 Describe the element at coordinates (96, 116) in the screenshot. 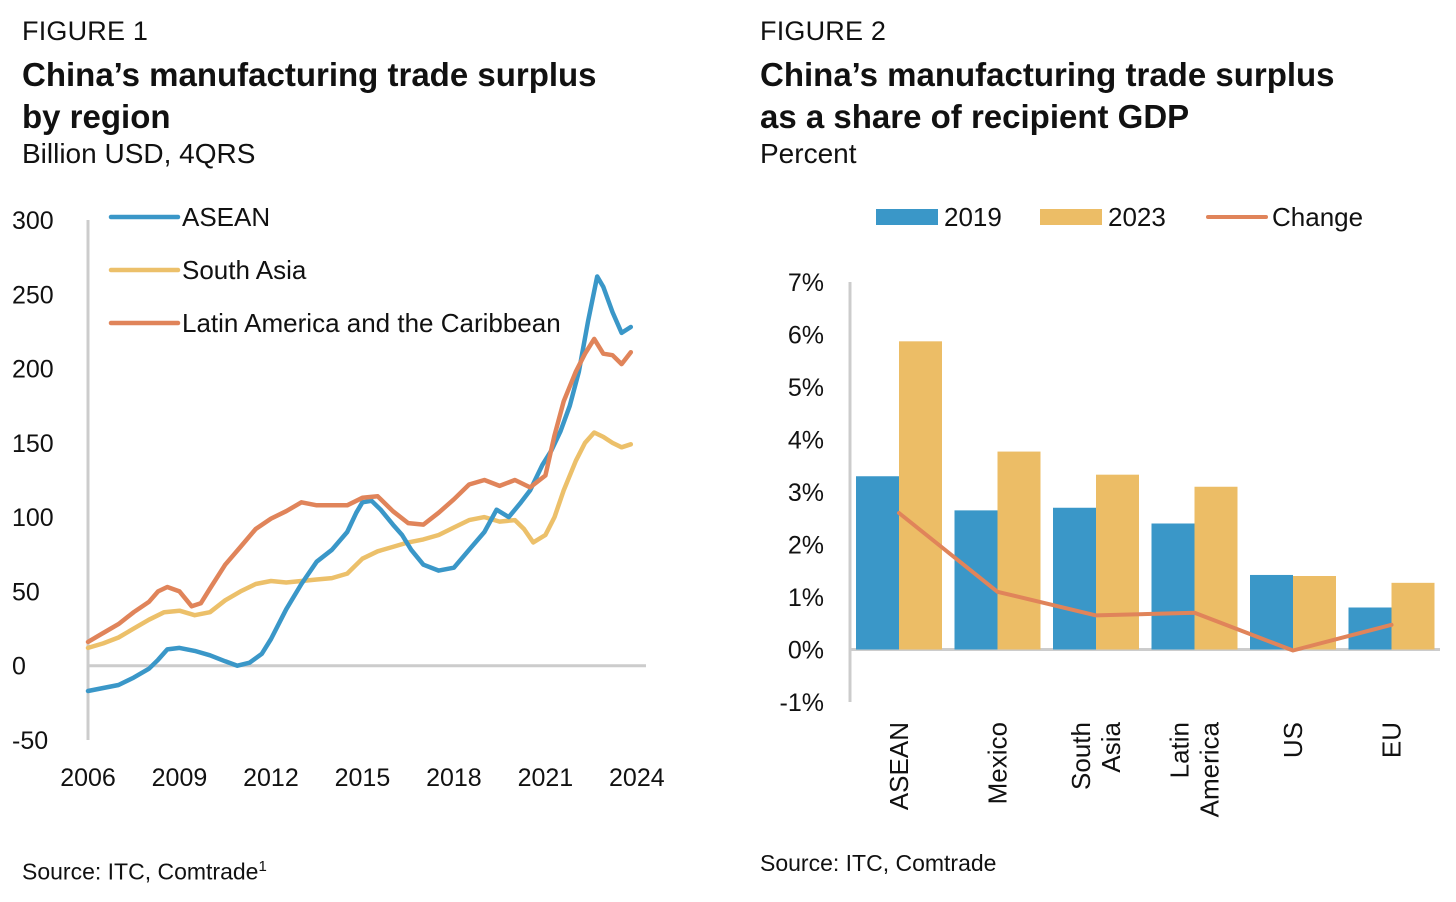

I see `figure-1-title-line2: by region` at that location.